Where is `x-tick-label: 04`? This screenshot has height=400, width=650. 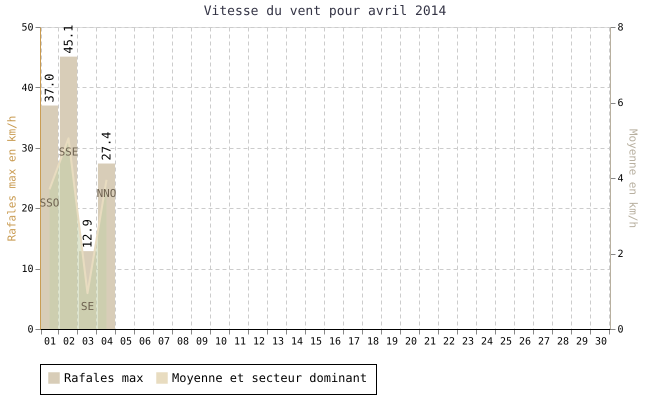 x-tick-label: 04 is located at coordinates (107, 342).